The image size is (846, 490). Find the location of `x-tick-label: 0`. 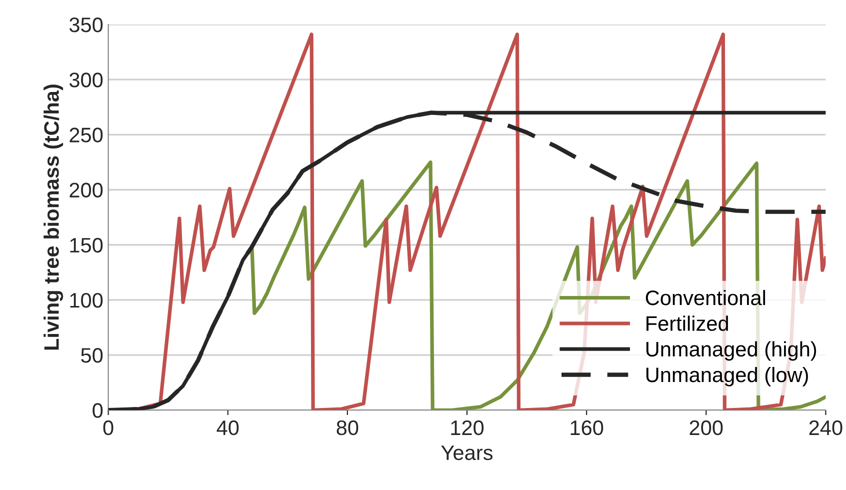

x-tick-label: 0 is located at coordinates (108, 428).